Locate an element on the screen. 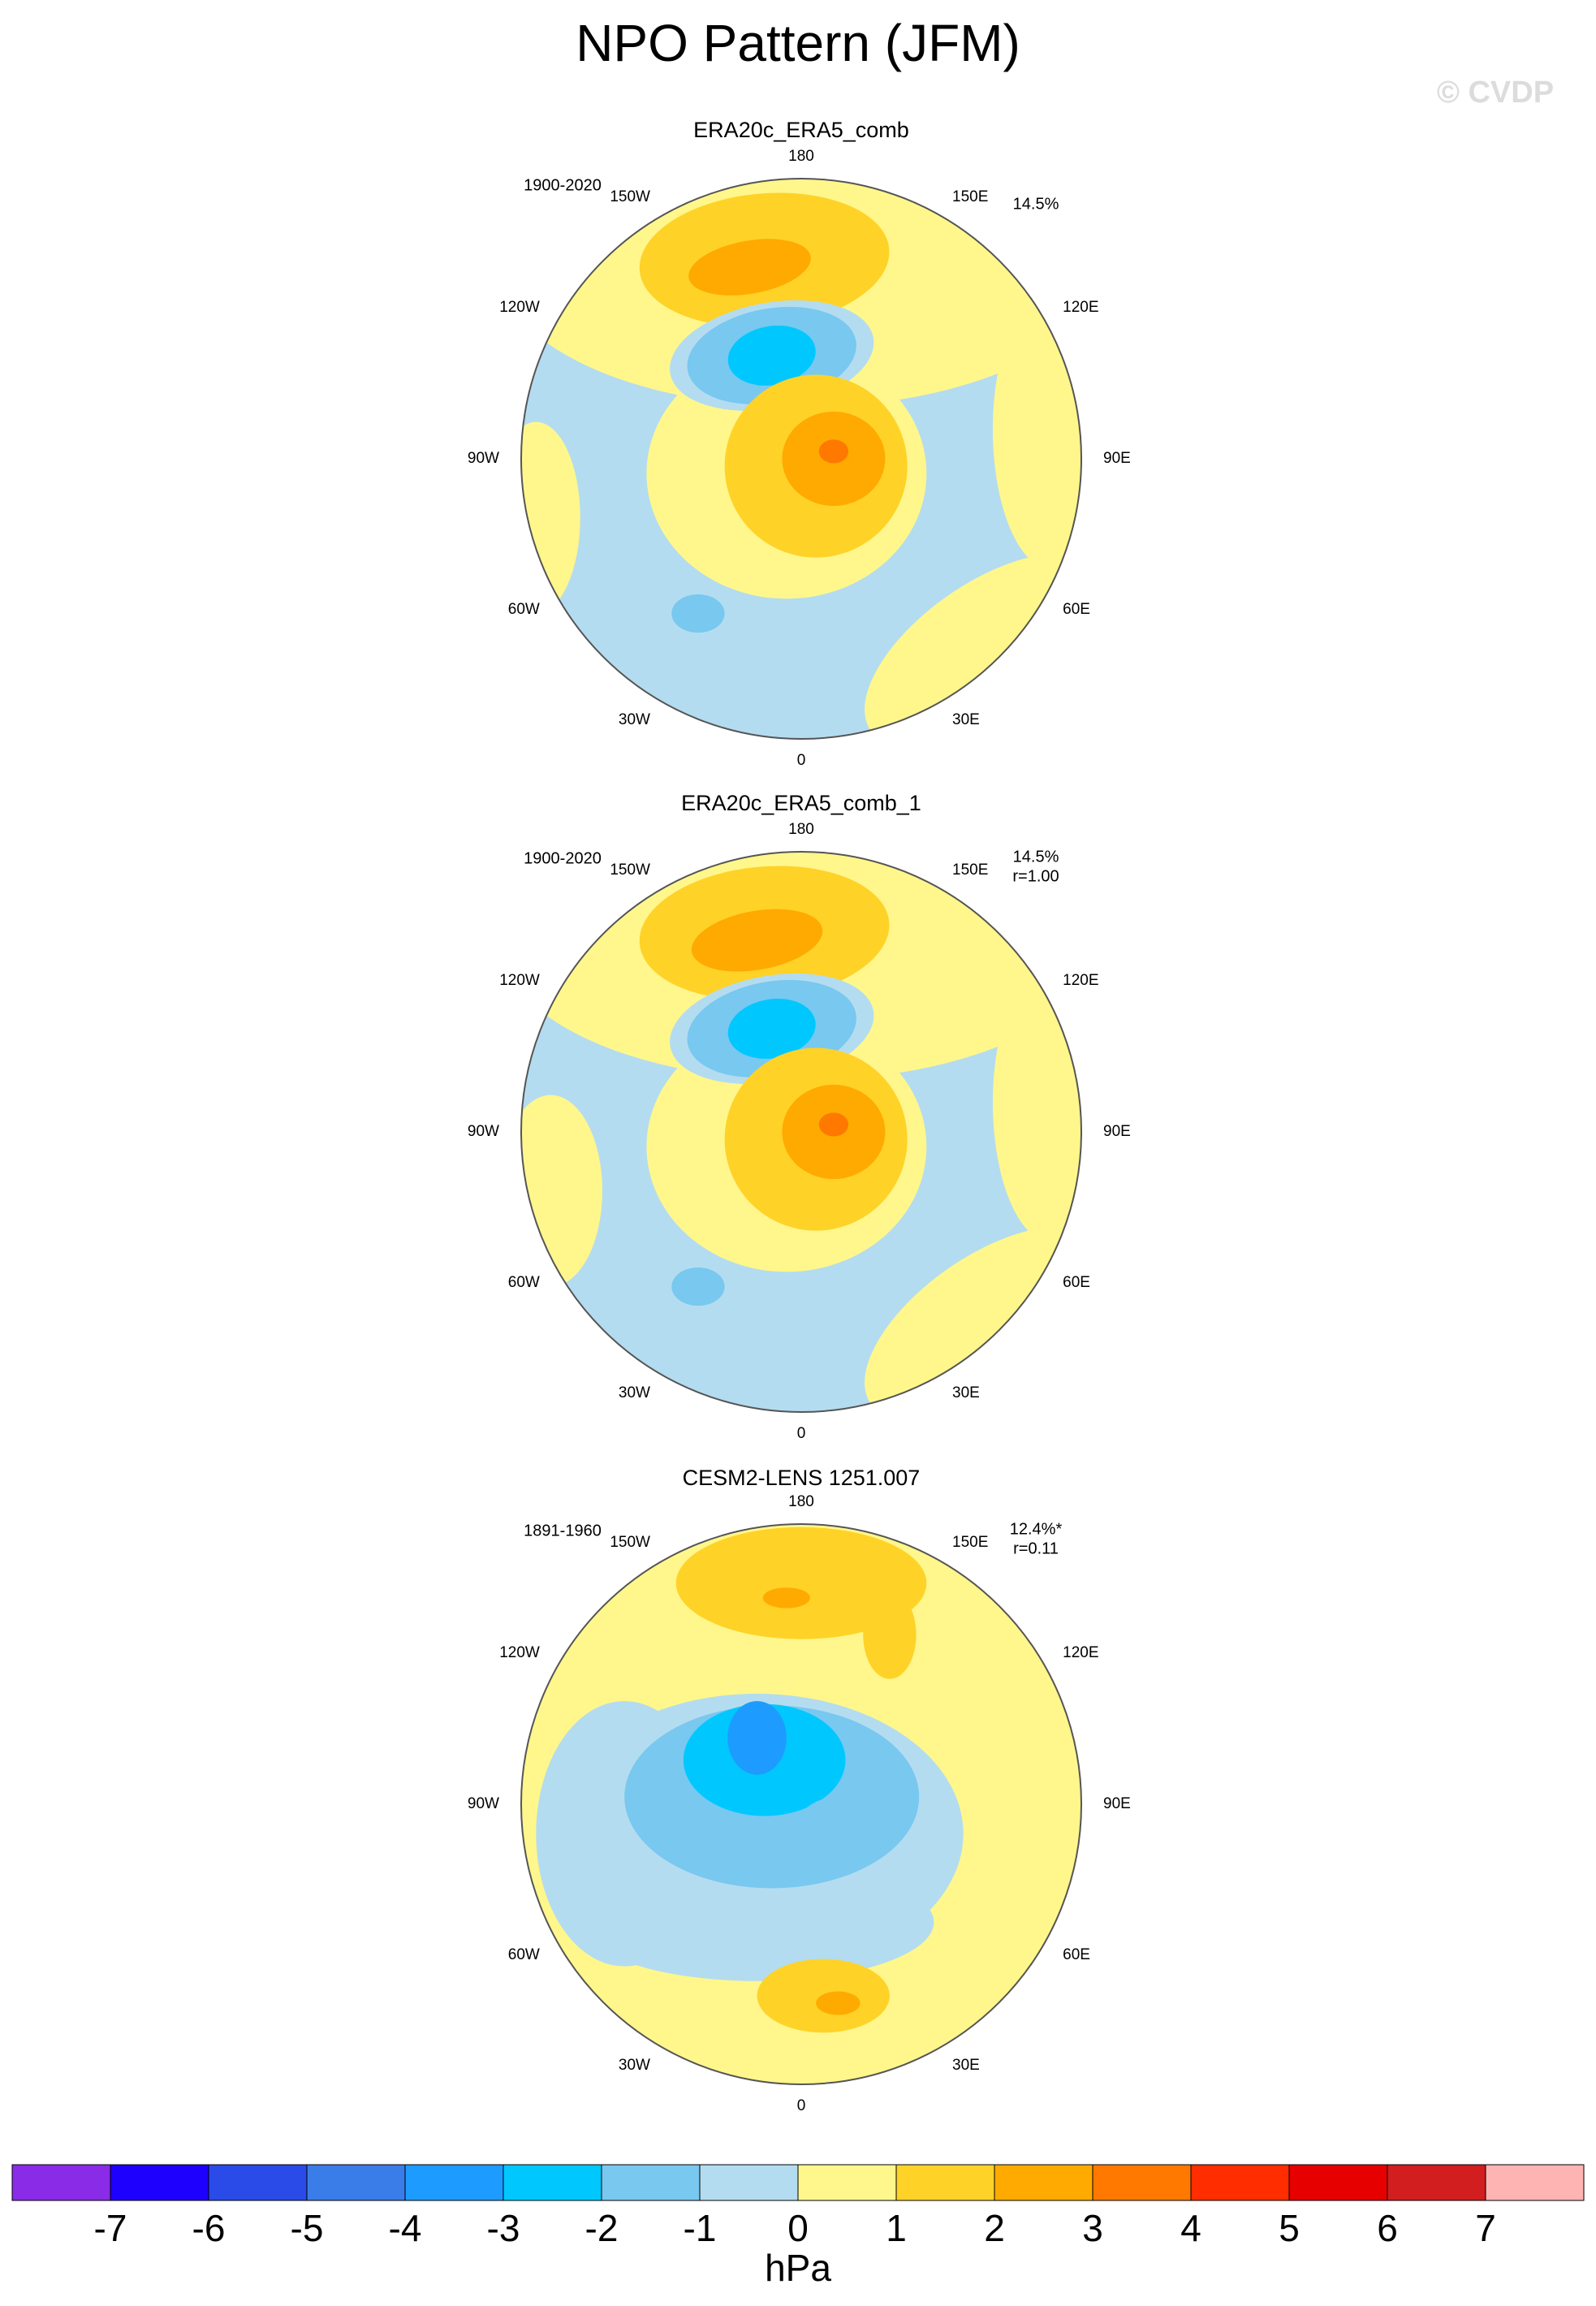 This screenshot has width=1596, height=2306. colorbar-tick-label: -6 is located at coordinates (209, 2228).